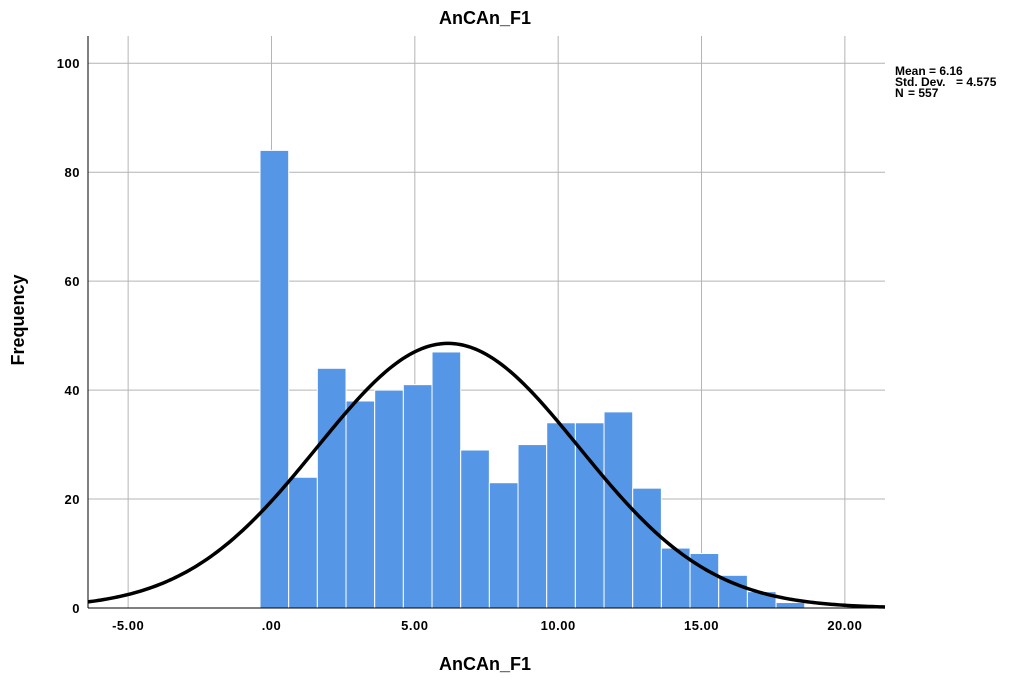 The height and width of the screenshot is (684, 1029). Describe the element at coordinates (485, 18) in the screenshot. I see `chart-title: AnCAn_F1` at that location.